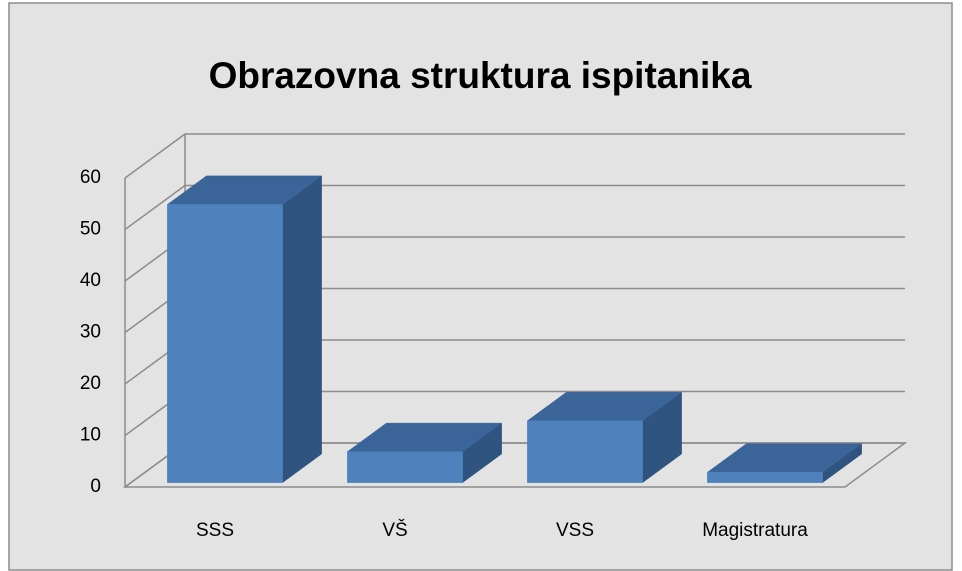 The width and height of the screenshot is (962, 571). Describe the element at coordinates (90, 229) in the screenshot. I see `y-tick-label: 50` at that location.